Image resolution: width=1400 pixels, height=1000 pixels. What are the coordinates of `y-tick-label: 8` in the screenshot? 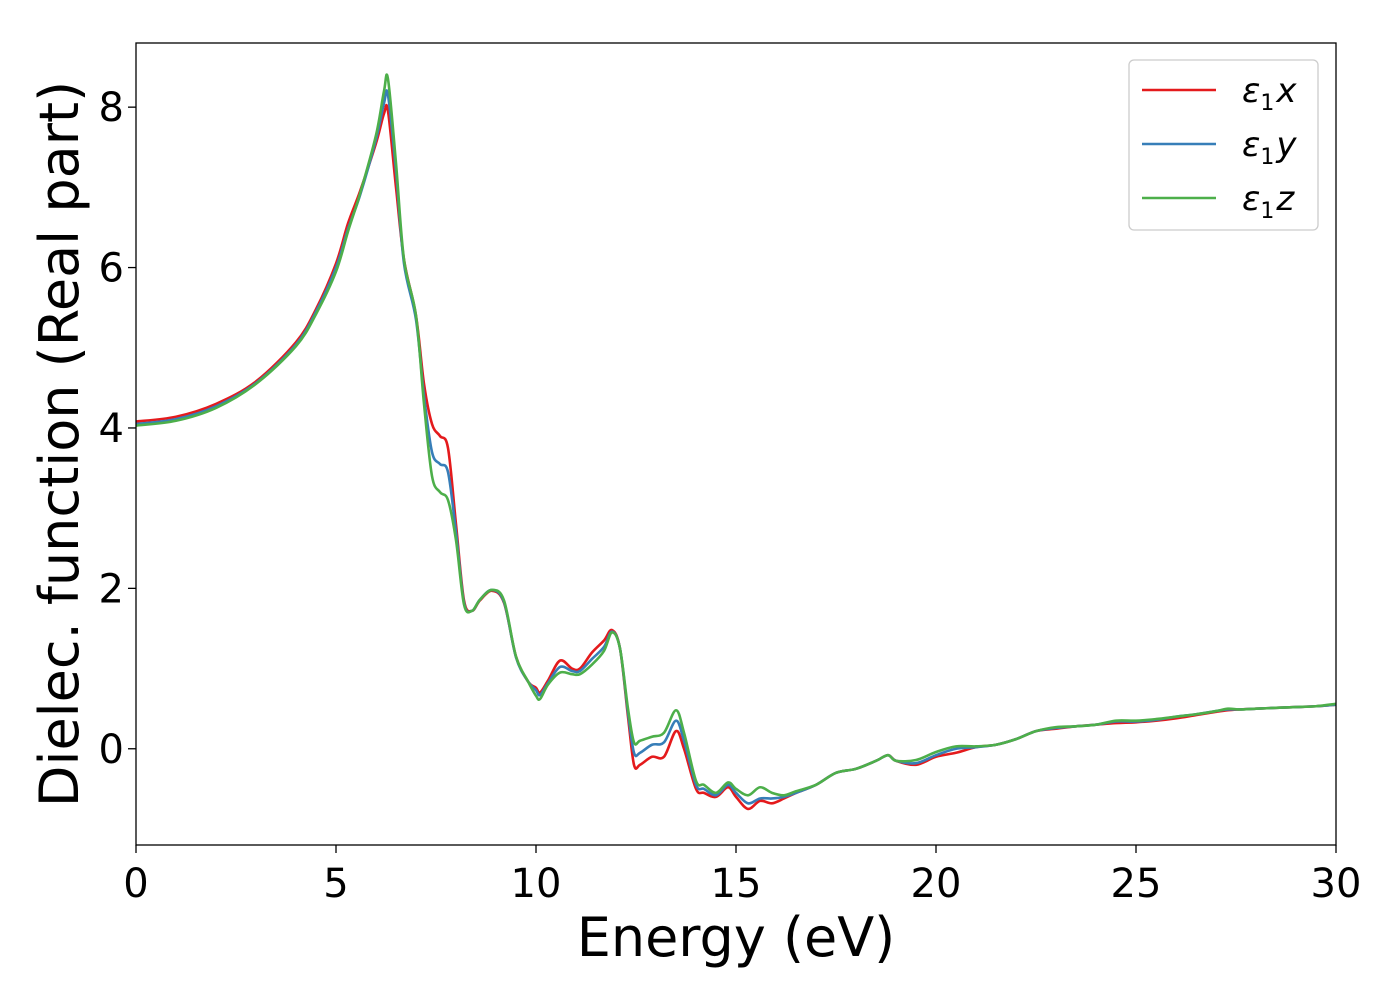 It's located at (111, 108).